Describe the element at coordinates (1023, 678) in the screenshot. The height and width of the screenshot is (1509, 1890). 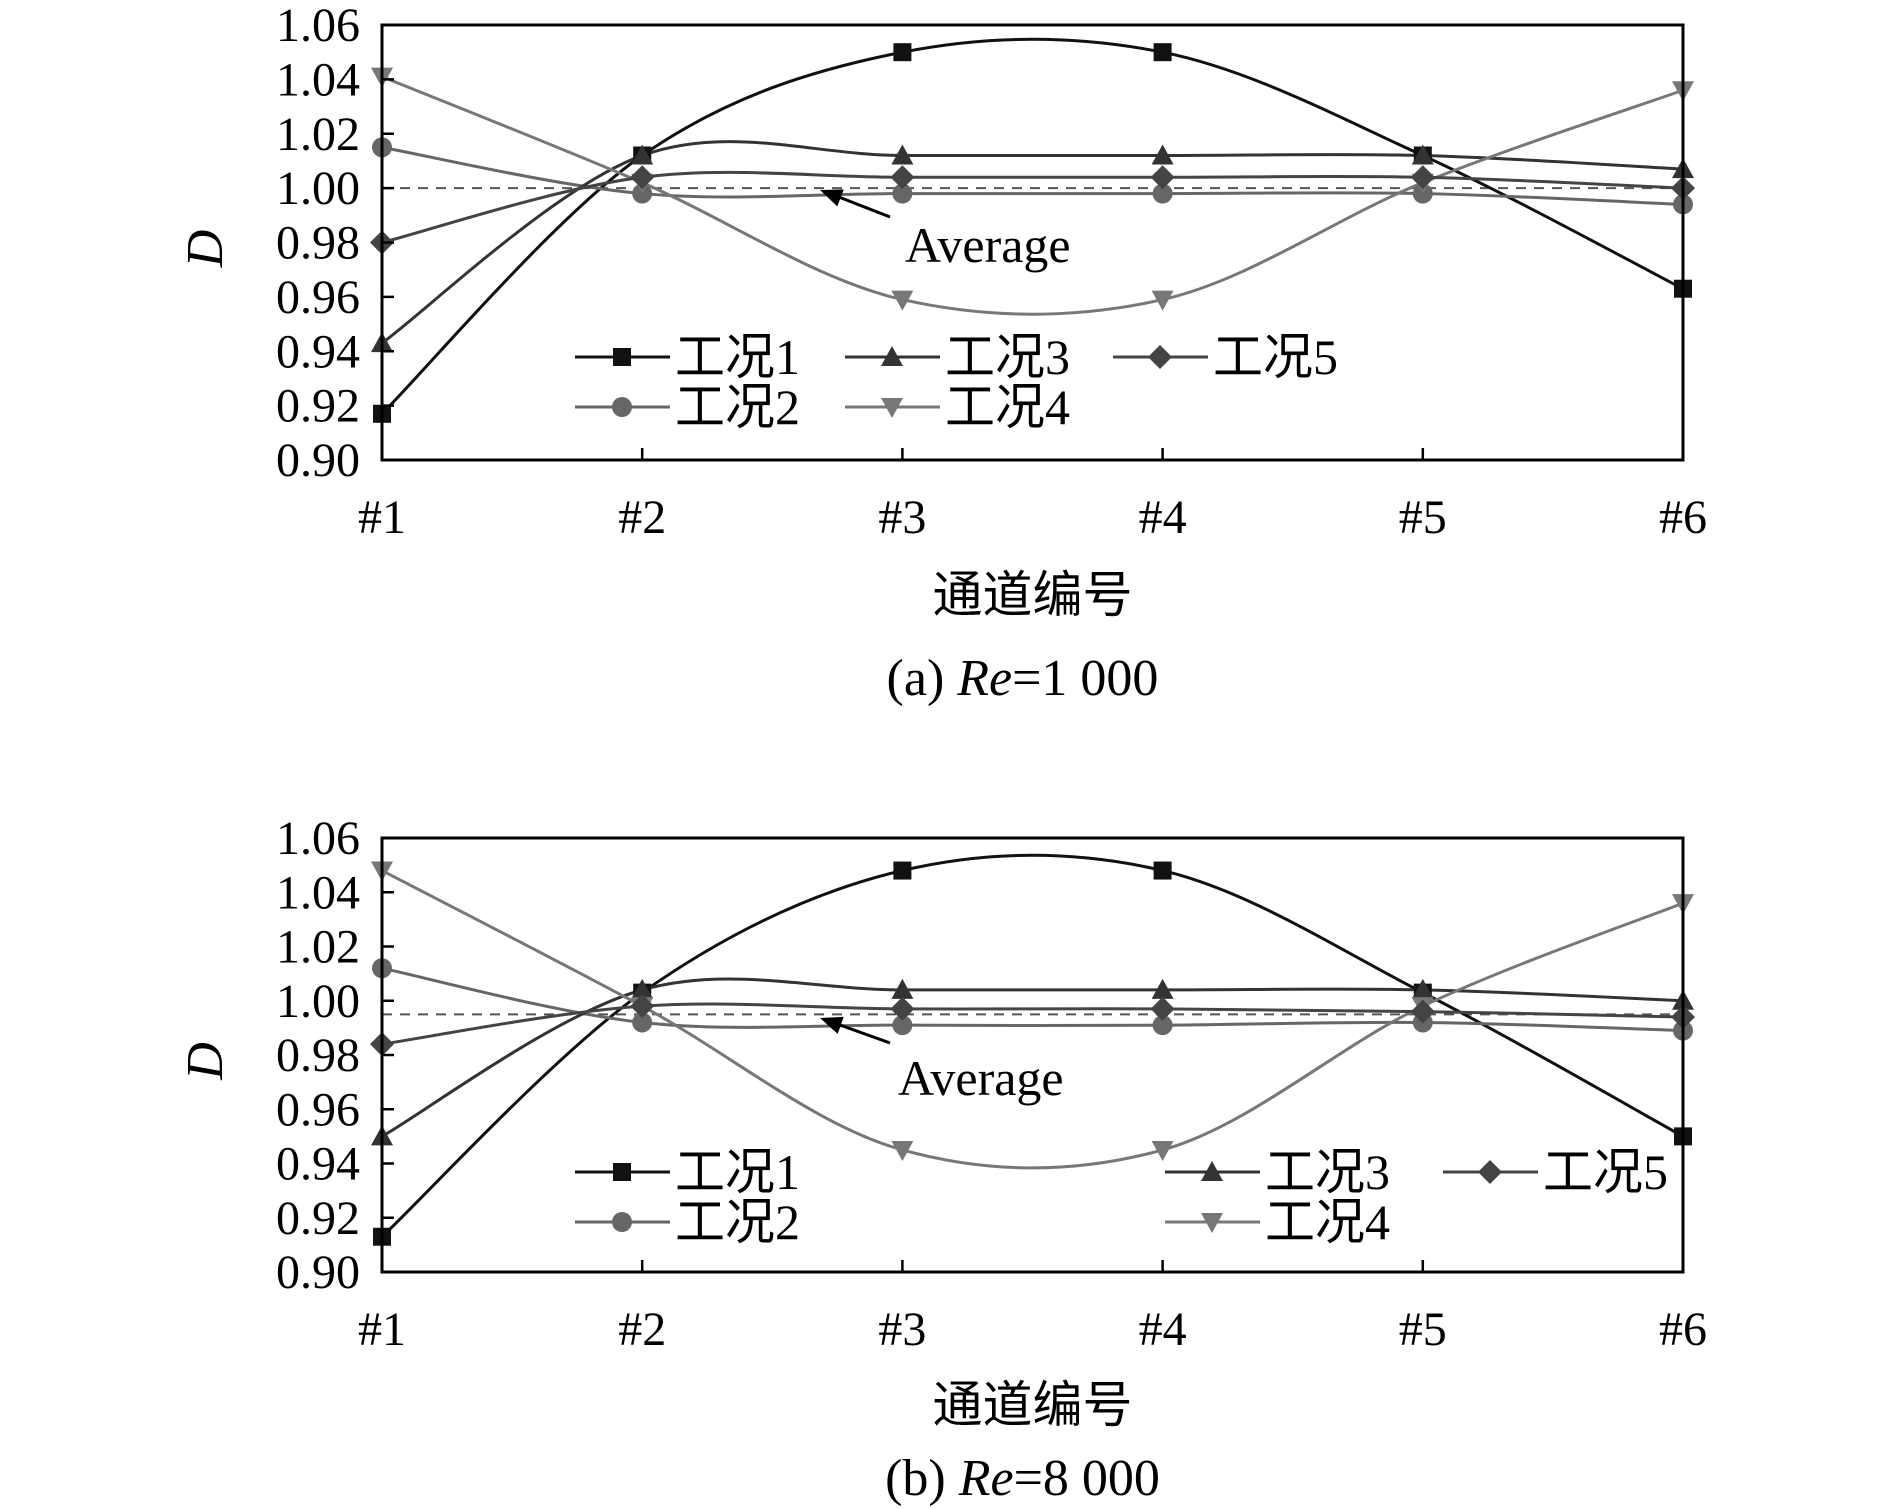
I see `panel-caption: (a) Re=1 000` at that location.